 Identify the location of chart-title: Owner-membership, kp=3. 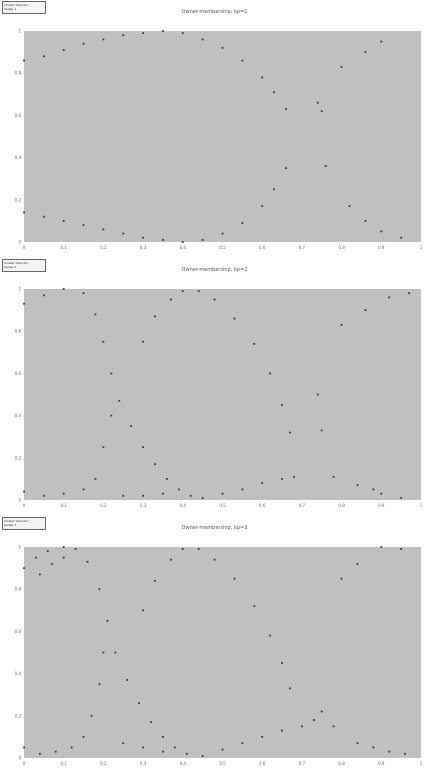
(214, 528).